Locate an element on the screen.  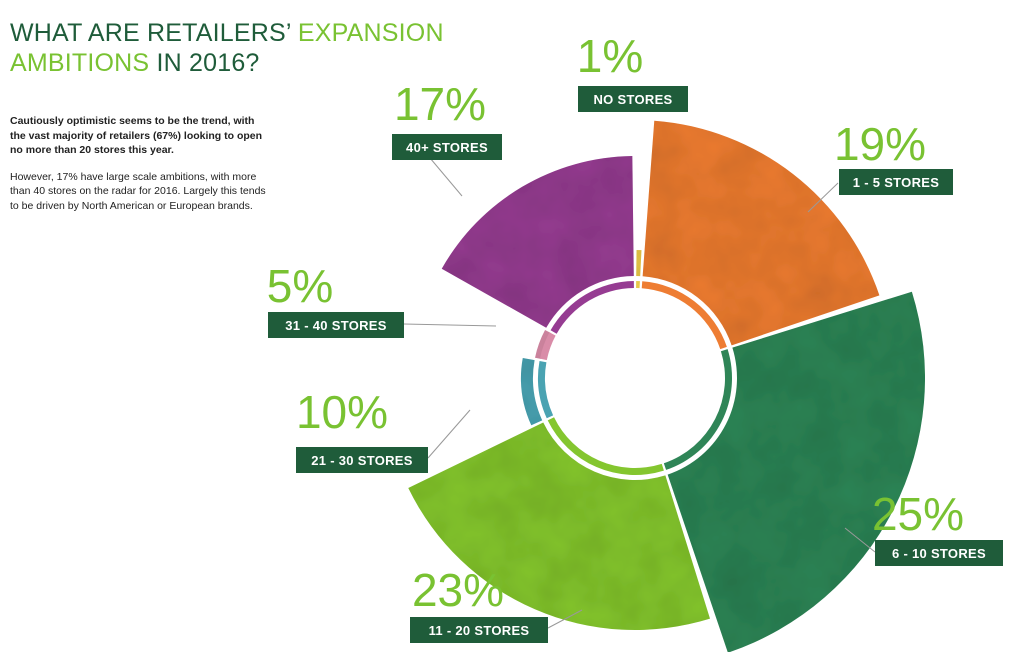
category-box-6-10-stores is located at coordinates (939, 553).